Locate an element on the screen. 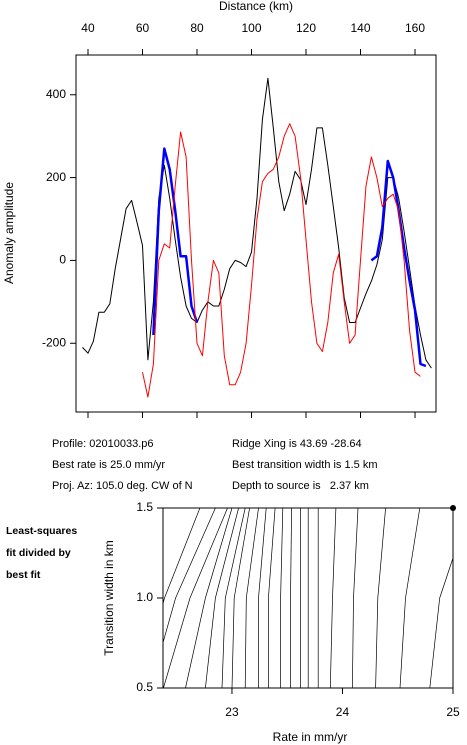  y-tick-label: 200 is located at coordinates (56, 177).